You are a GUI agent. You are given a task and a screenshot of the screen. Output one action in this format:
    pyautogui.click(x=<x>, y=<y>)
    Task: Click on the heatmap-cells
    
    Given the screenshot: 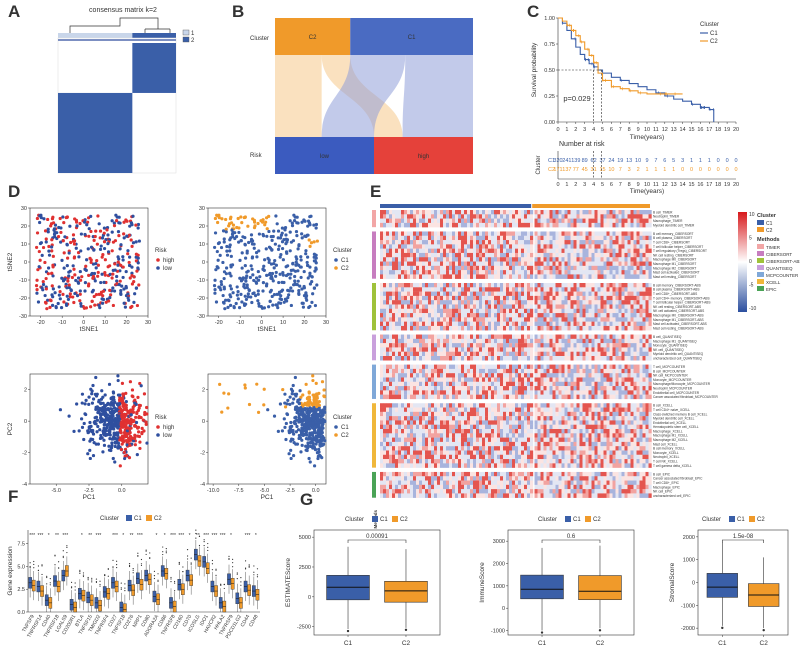 What is the action you would take?
    pyautogui.click(x=516, y=354)
    